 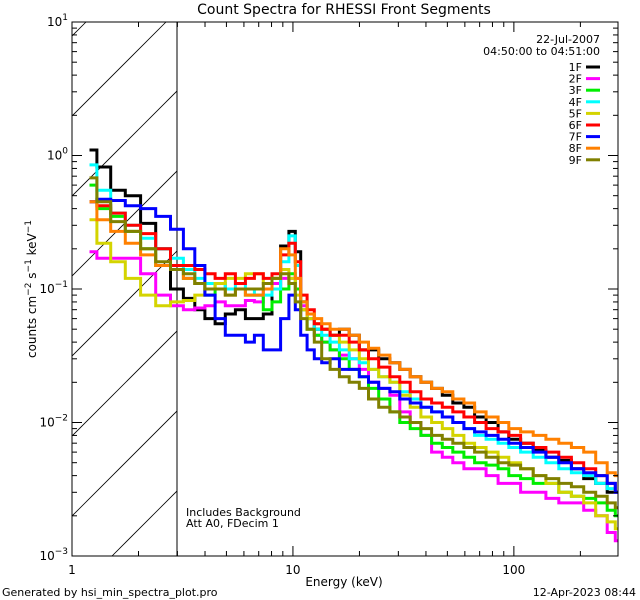 What do you see at coordinates (575, 90) in the screenshot?
I see `legend-label-3f: 3F` at bounding box center [575, 90].